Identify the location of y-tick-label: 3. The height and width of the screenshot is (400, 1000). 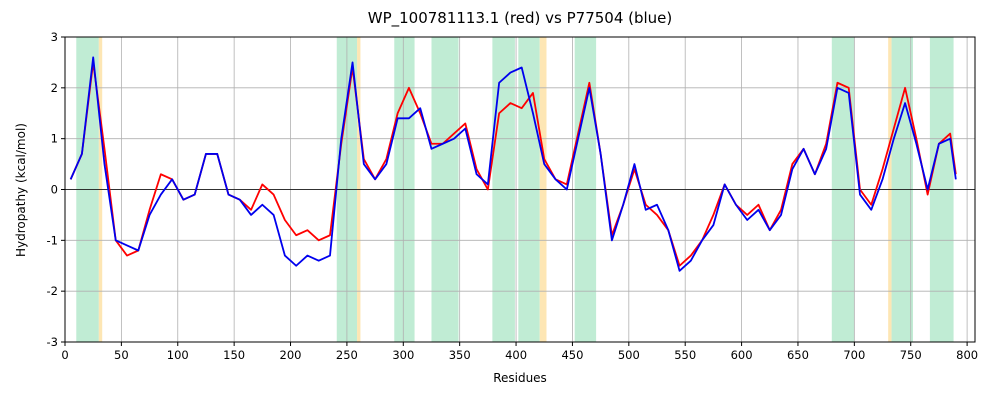
(54, 37).